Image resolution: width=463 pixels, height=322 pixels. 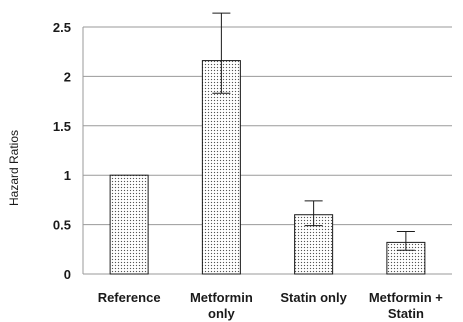 I want to click on y-axis-label: Hazard Ratios, so click(x=14, y=168).